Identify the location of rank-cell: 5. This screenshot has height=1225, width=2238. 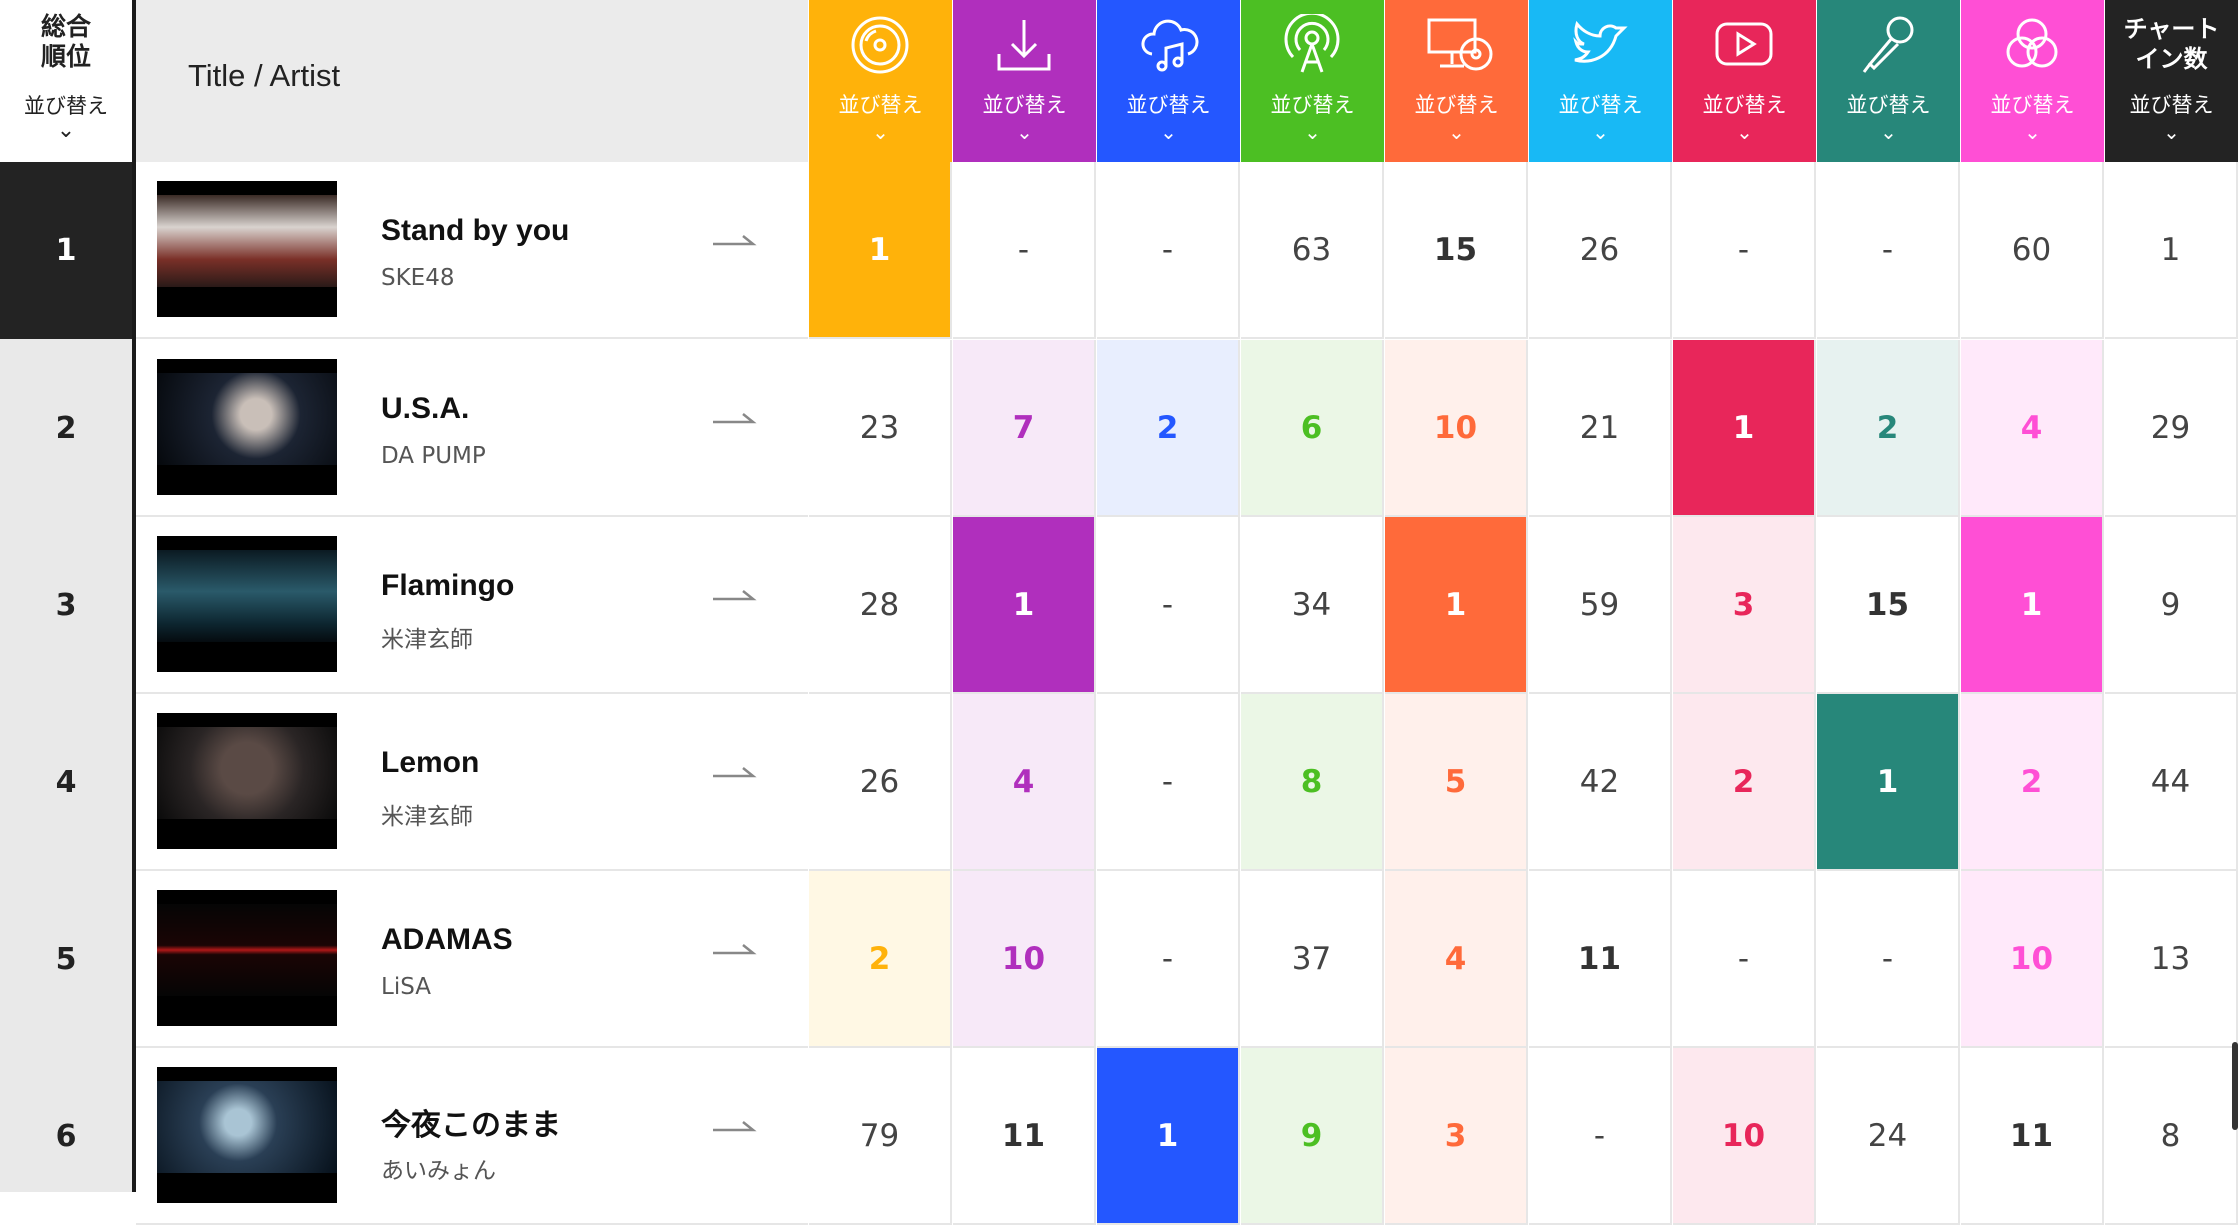
(1456, 782).